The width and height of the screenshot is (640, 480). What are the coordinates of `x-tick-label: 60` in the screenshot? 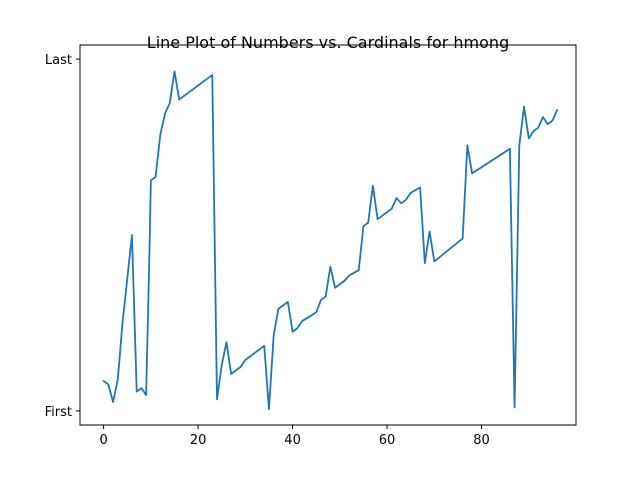 It's located at (387, 440).